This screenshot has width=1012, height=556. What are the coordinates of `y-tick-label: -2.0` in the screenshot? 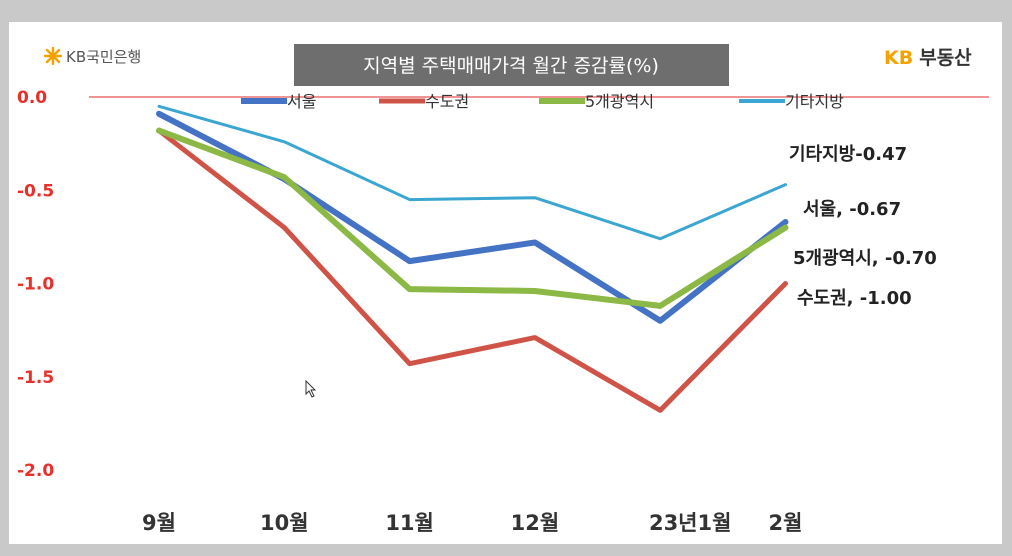 It's located at (35, 471).